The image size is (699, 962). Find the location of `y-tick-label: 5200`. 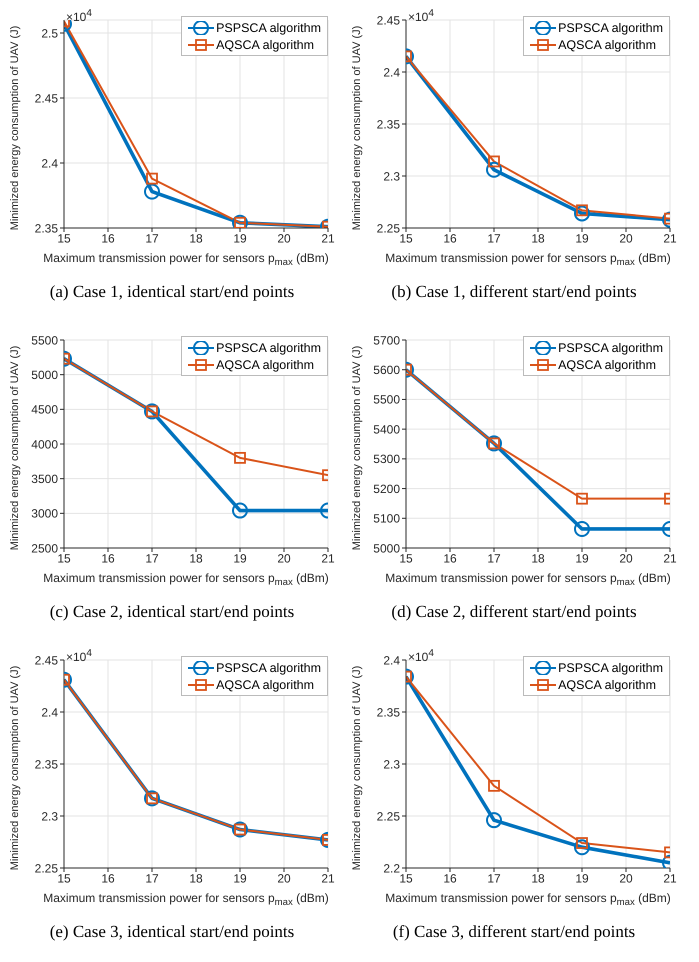

y-tick-label: 5200 is located at coordinates (386, 489).